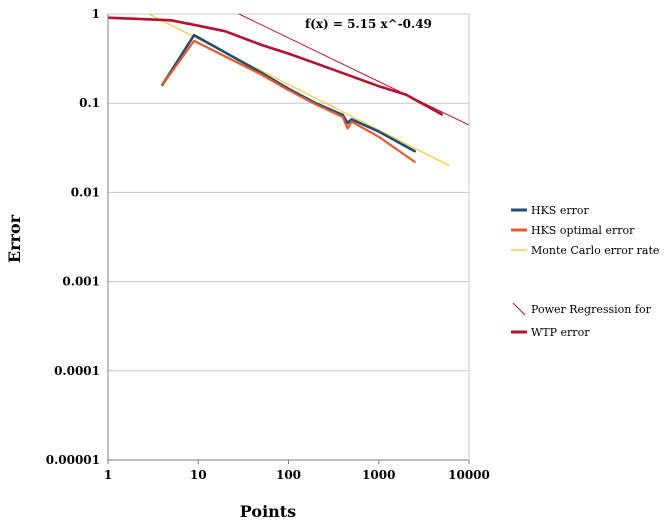  Describe the element at coordinates (268, 511) in the screenshot. I see `x-axis-title: Points` at that location.